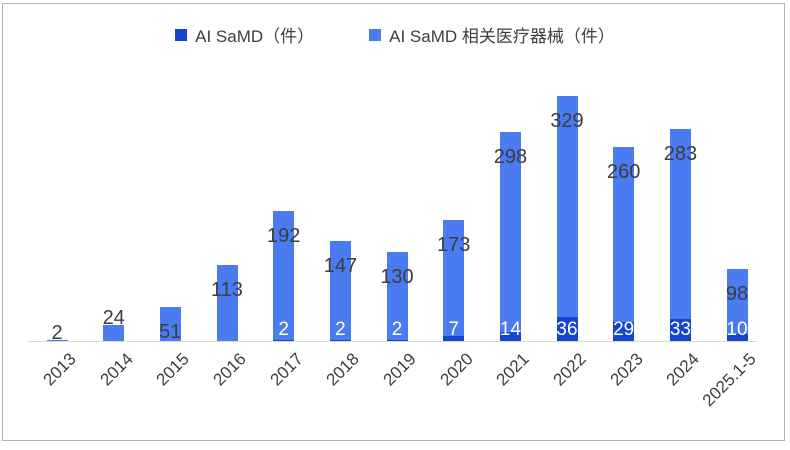 The width and height of the screenshot is (790, 450). I want to click on bar-label-samd: 14, so click(510, 329).